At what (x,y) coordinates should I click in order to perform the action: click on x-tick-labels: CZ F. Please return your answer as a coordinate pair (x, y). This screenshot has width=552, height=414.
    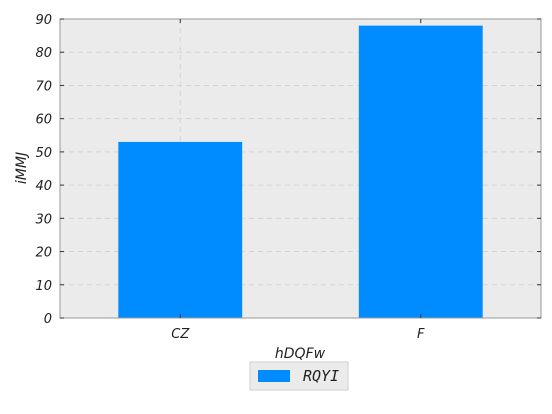
    Looking at the image, I should click on (298, 334).